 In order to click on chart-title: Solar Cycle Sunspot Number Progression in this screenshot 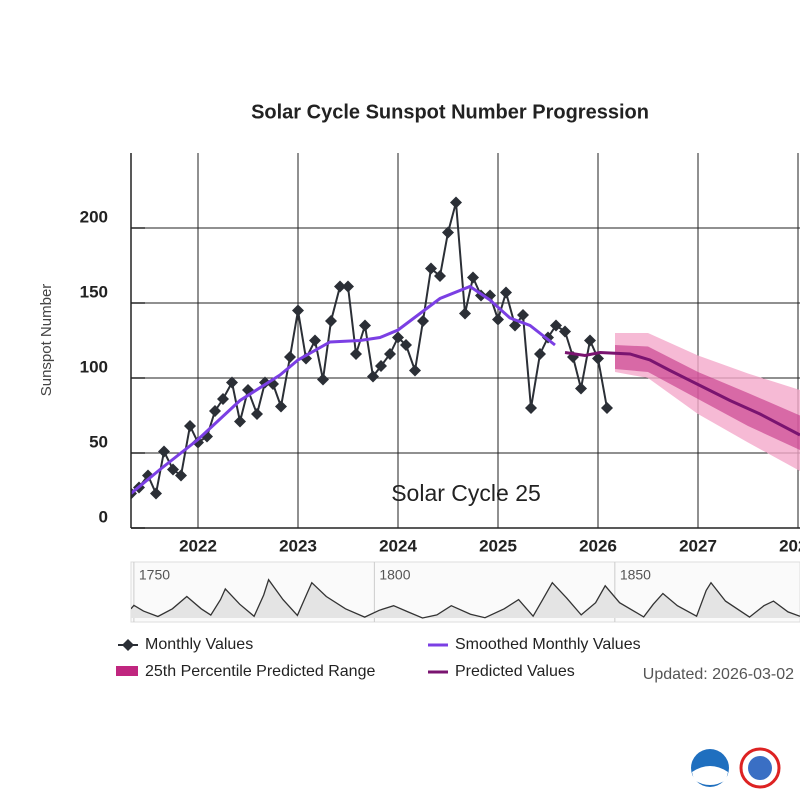, I will do `click(450, 112)`.